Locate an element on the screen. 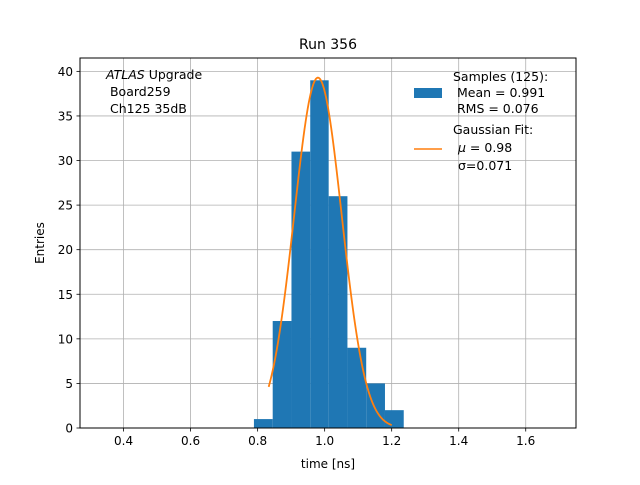  y-tick-label: 0 is located at coordinates (69, 429).